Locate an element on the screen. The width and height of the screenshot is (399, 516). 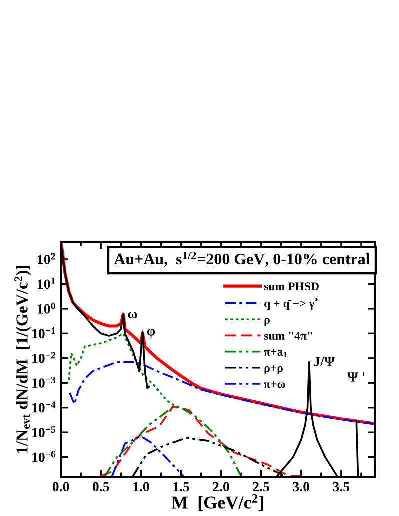
legend-label: sum PHSD is located at coordinates (291, 286).